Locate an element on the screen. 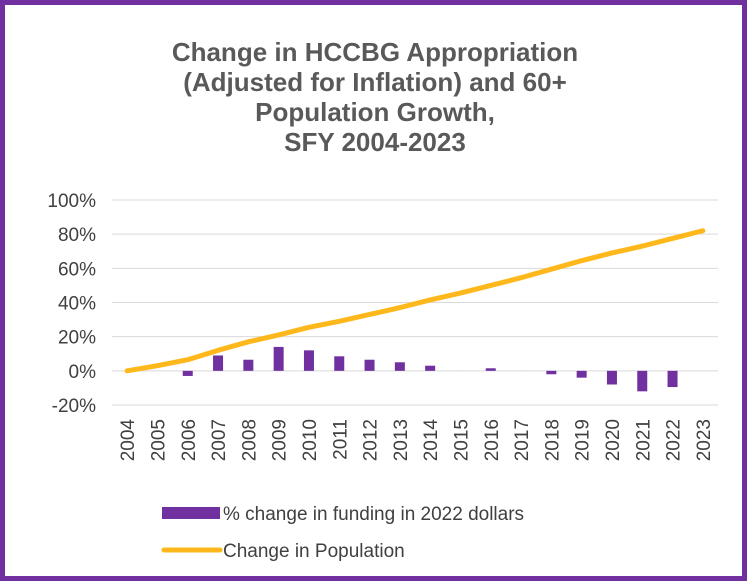  chart-title-line: (Adjusted for Inflation) and 60+ is located at coordinates (375, 82).